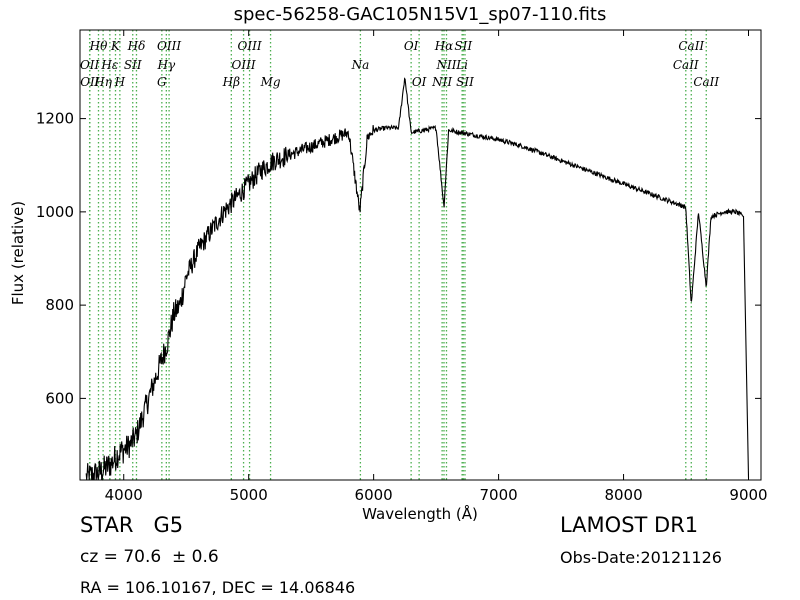 This screenshot has height=600, width=800. What do you see at coordinates (249, 495) in the screenshot?
I see `x-tick-label: 5000` at bounding box center [249, 495].